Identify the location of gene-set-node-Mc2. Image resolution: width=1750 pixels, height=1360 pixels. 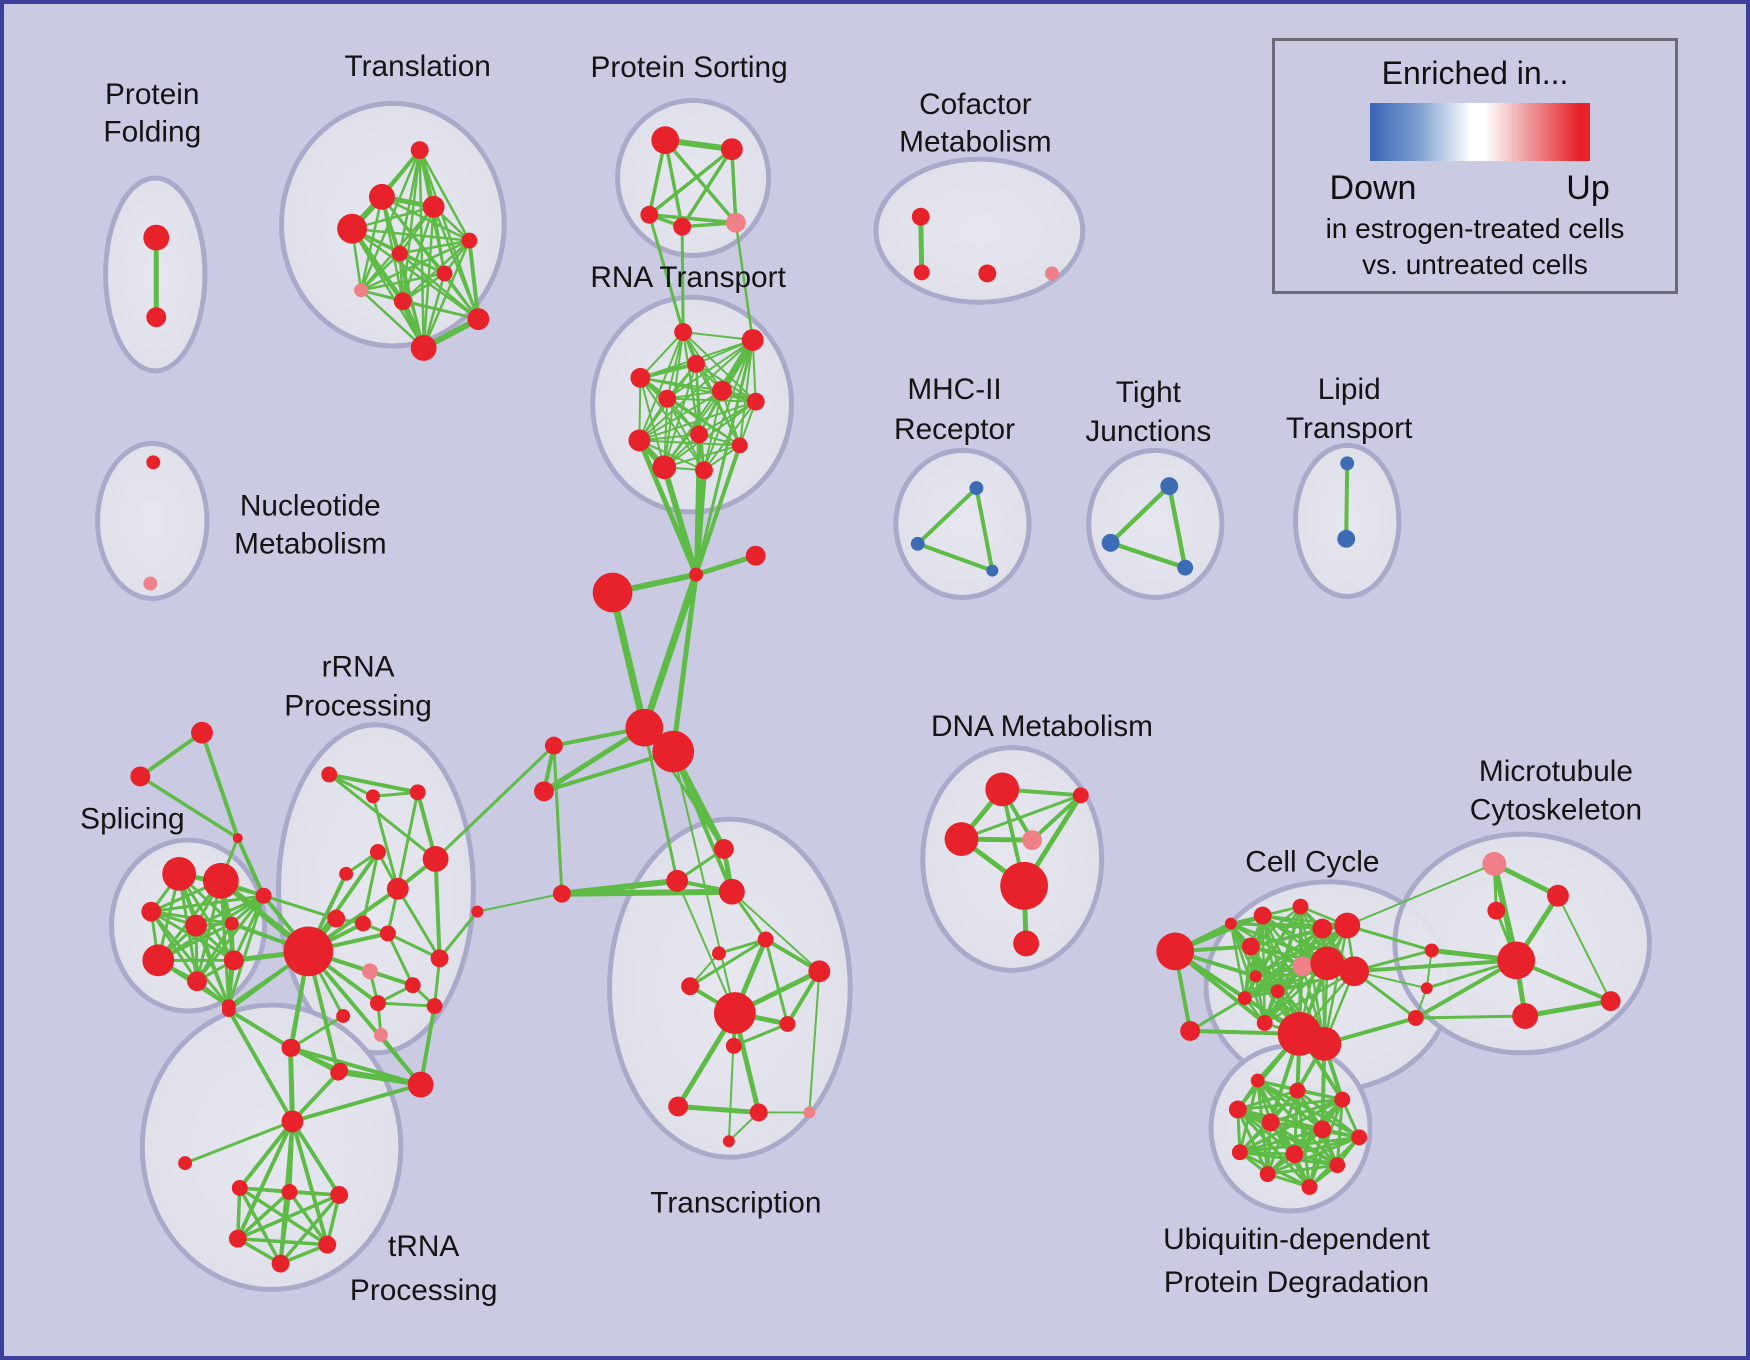
(1426, 988).